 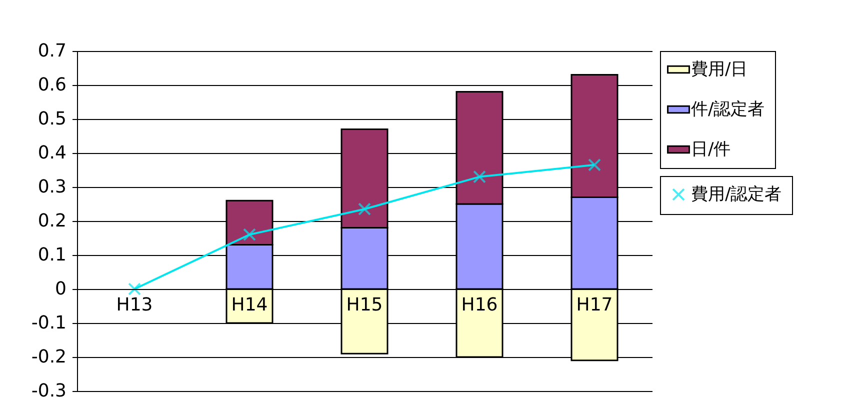 I want to click on x-tick-label: H13, so click(x=134, y=305).